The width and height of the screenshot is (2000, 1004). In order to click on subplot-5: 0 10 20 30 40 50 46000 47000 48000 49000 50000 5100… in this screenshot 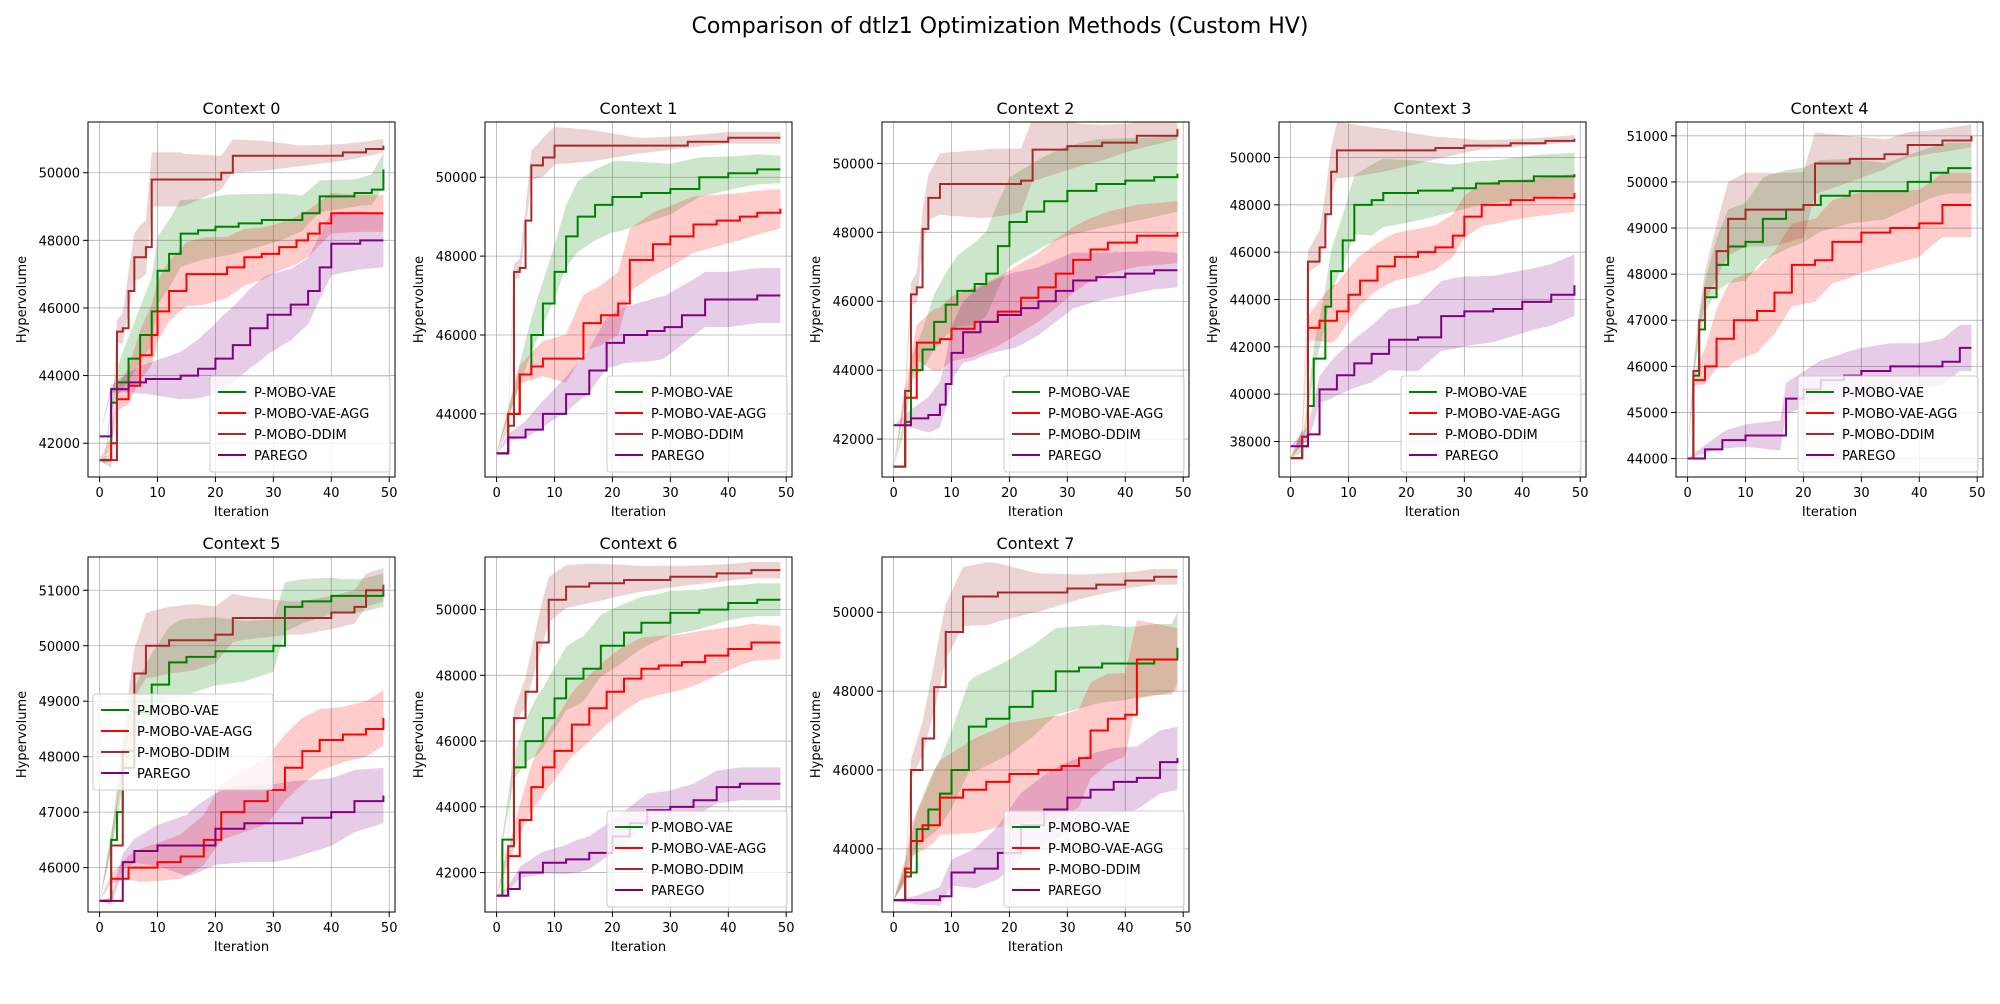, I will do `click(206, 744)`.